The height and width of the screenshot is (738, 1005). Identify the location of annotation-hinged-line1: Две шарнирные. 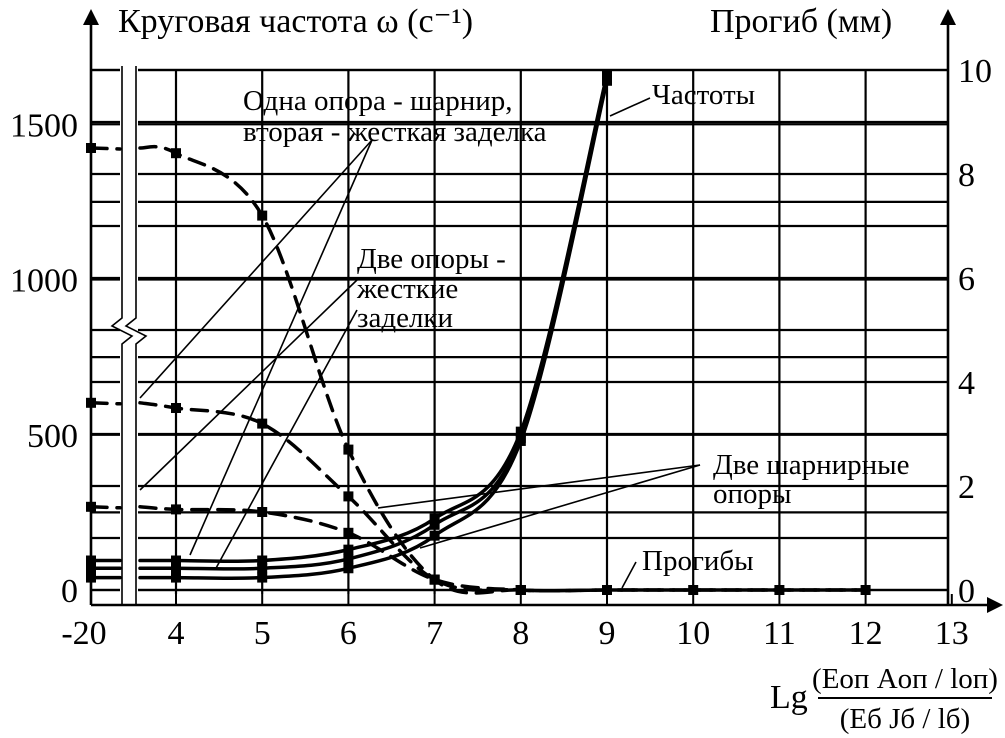
(811, 465).